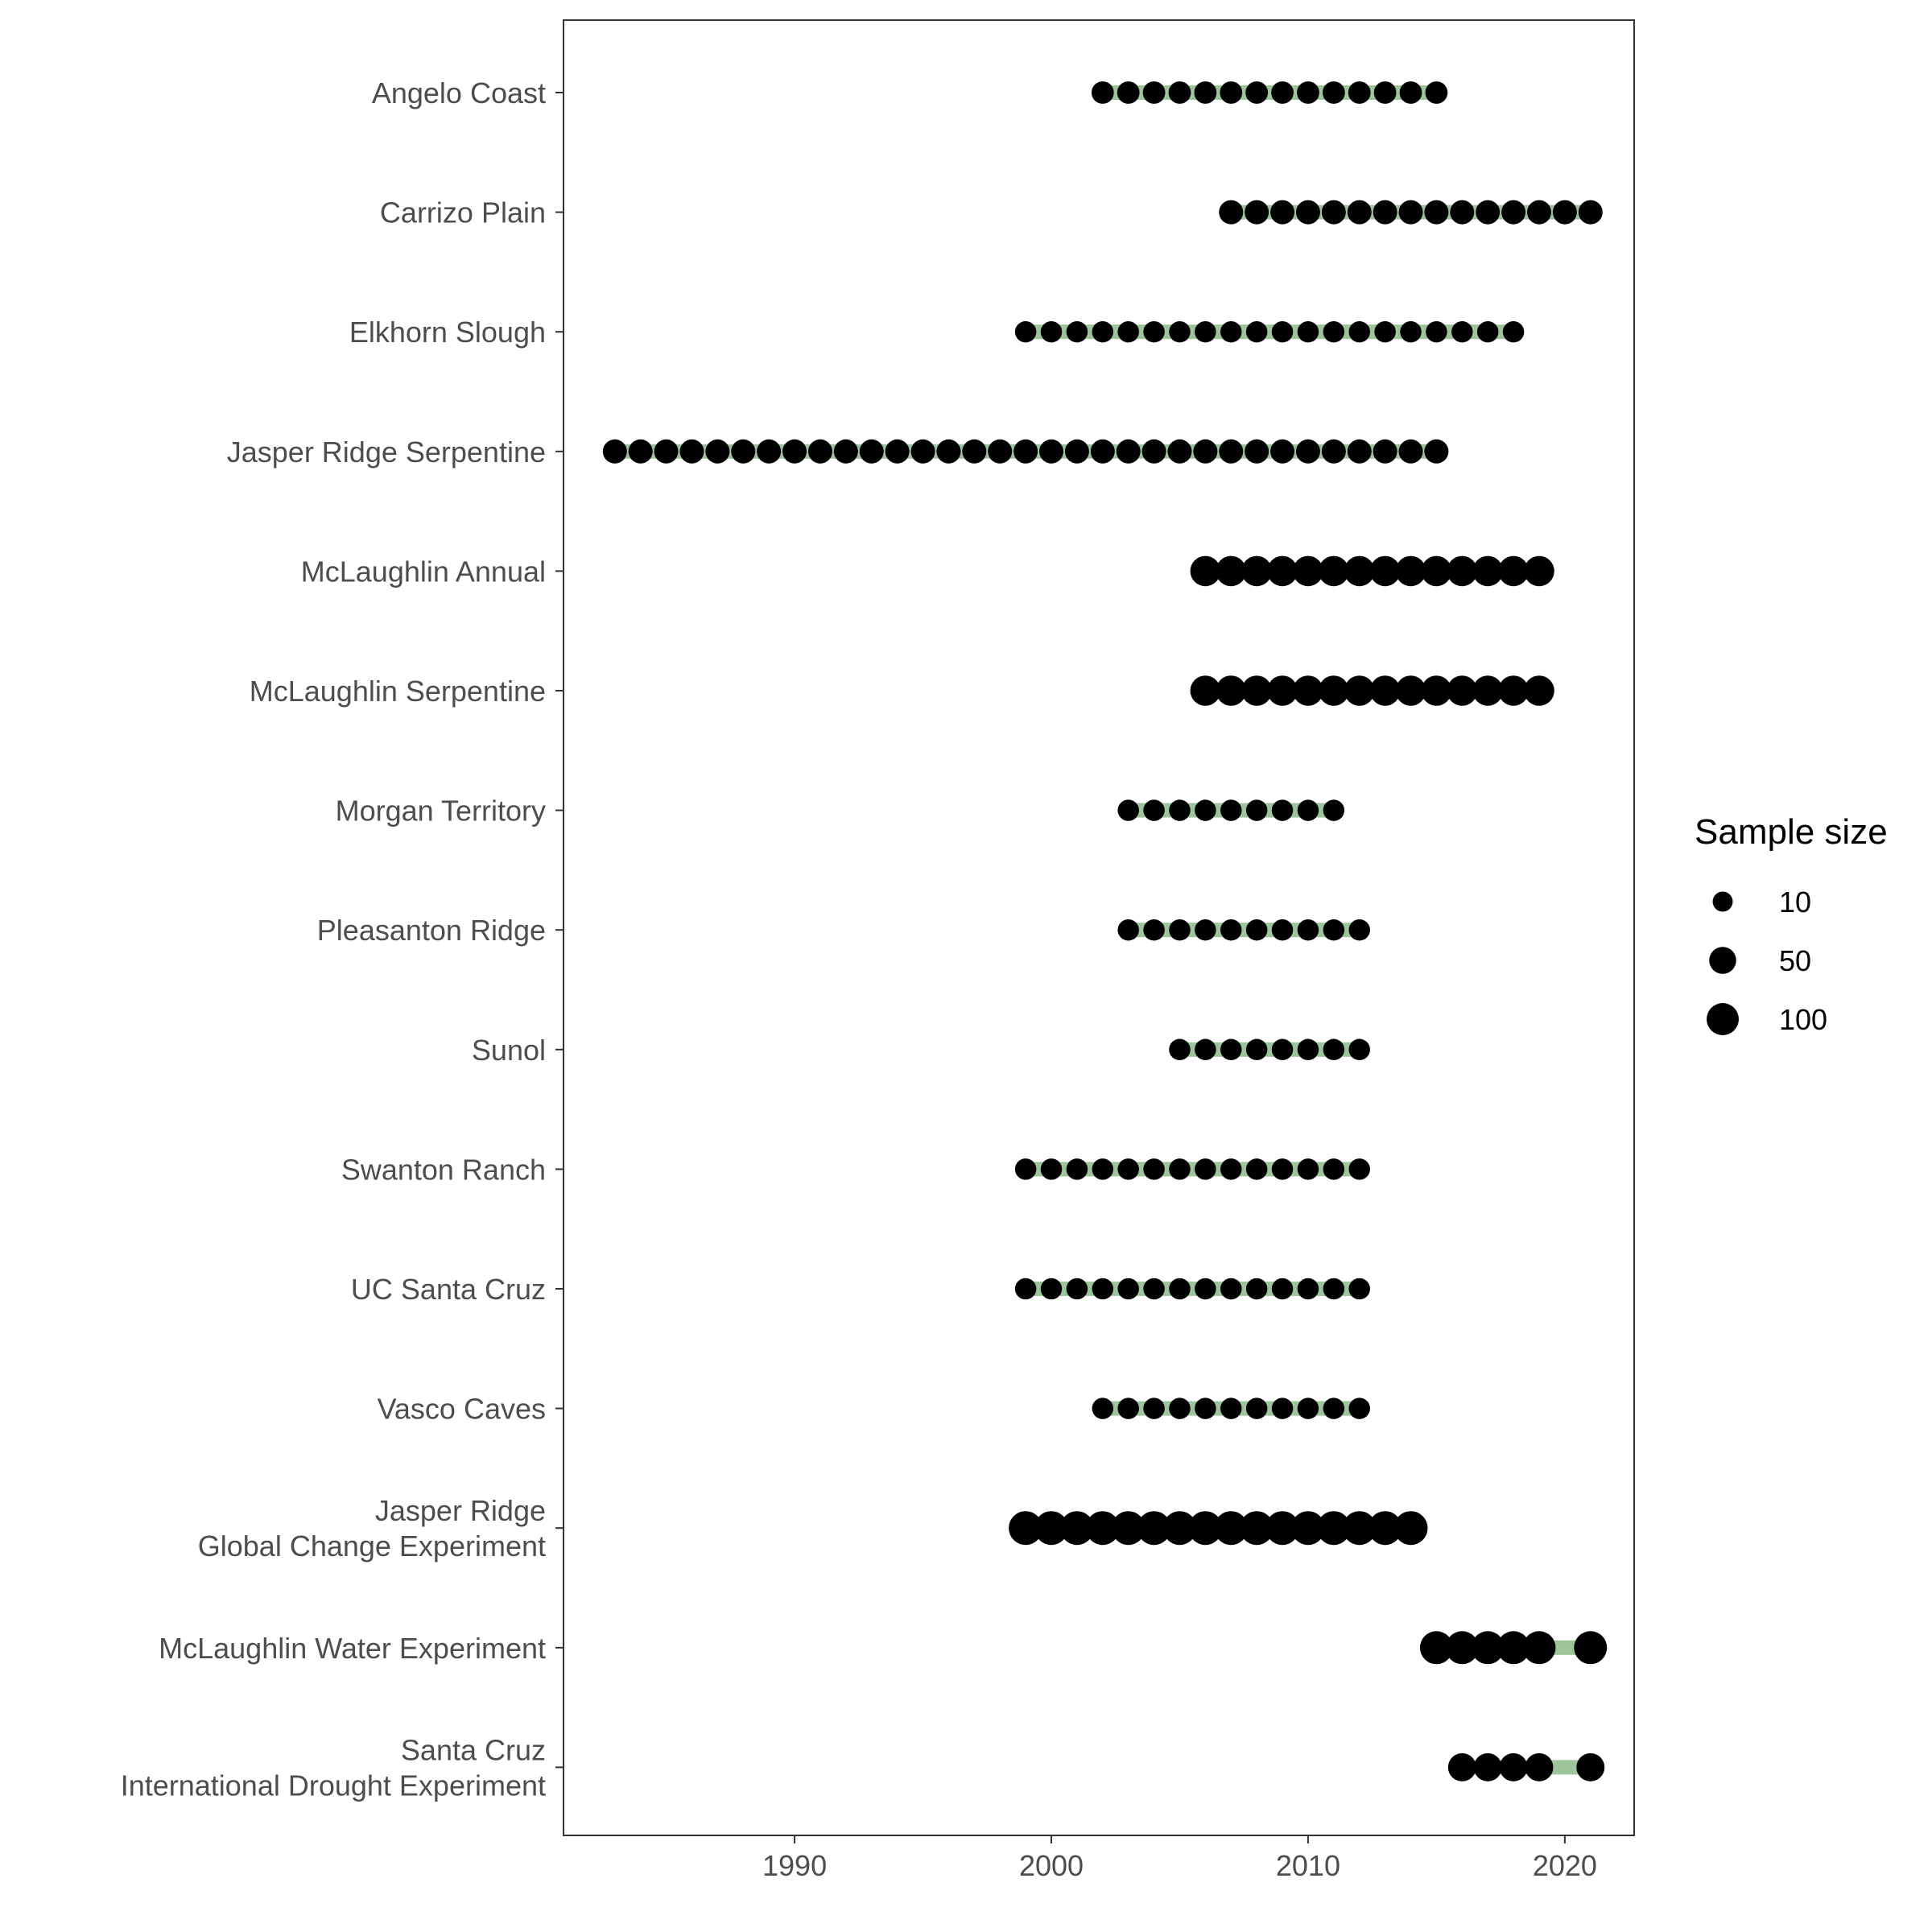 This screenshot has height=1932, width=1932. Describe the element at coordinates (1051, 1865) in the screenshot. I see `x-tick-label: 2000` at that location.